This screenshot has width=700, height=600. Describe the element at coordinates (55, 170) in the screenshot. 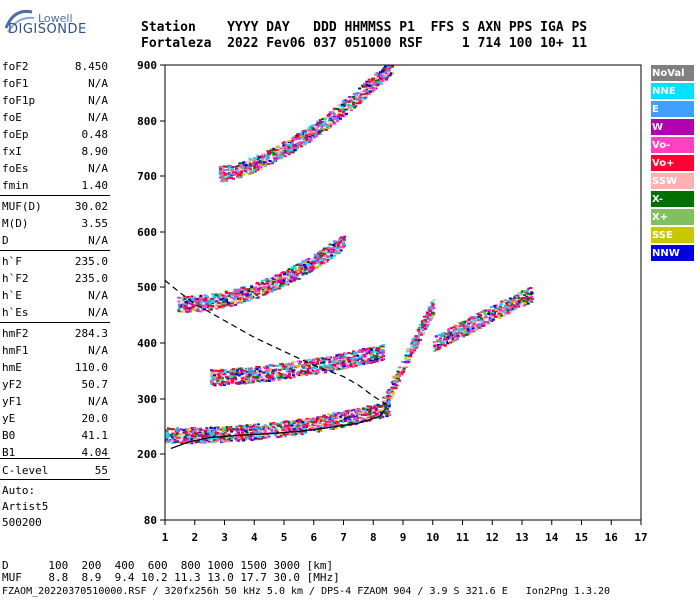

I see `param-foes: foEs N/A` at that location.